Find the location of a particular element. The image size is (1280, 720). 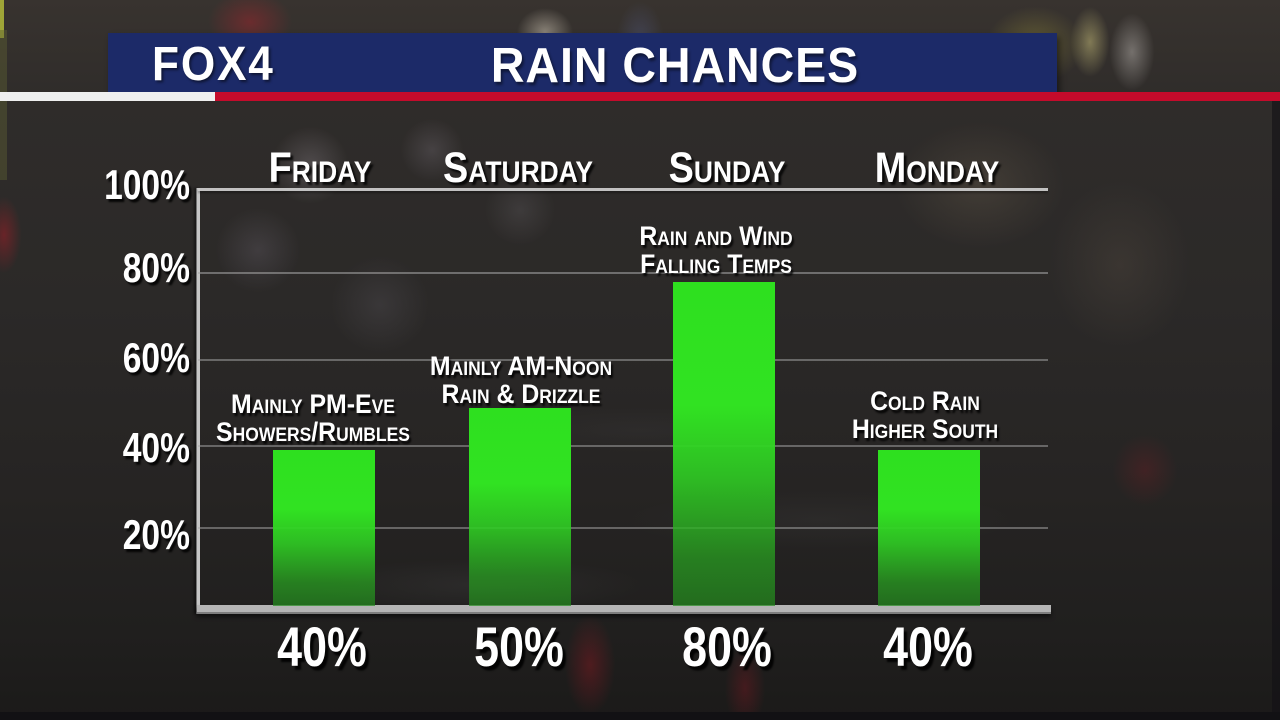

value-label-monday: 40% is located at coordinates (928, 646).